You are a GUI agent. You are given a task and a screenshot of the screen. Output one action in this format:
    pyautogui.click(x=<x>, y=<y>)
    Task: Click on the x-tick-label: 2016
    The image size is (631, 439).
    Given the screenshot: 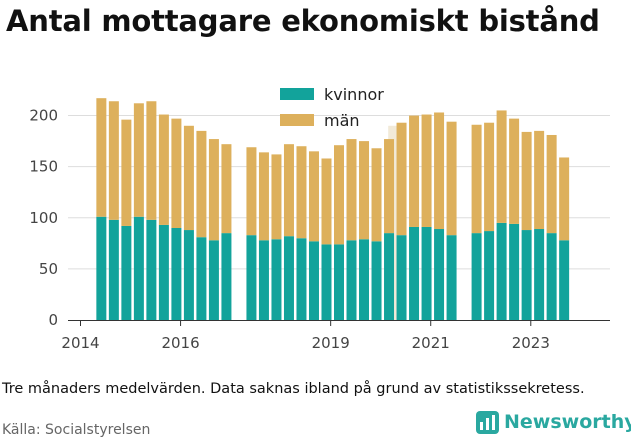 What is the action you would take?
    pyautogui.click(x=180, y=343)
    